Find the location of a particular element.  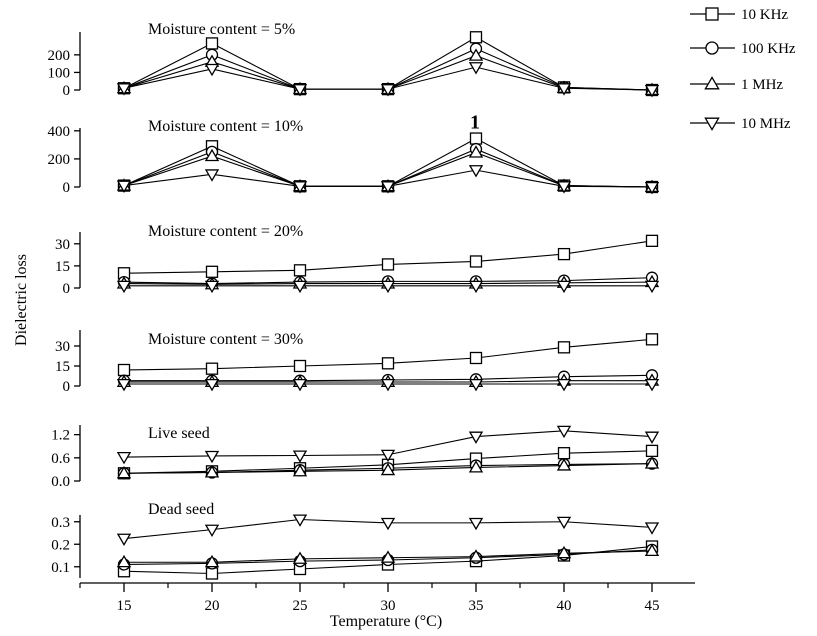

legend-item-10-mhz: 10 MHz is located at coordinates (740, 124).